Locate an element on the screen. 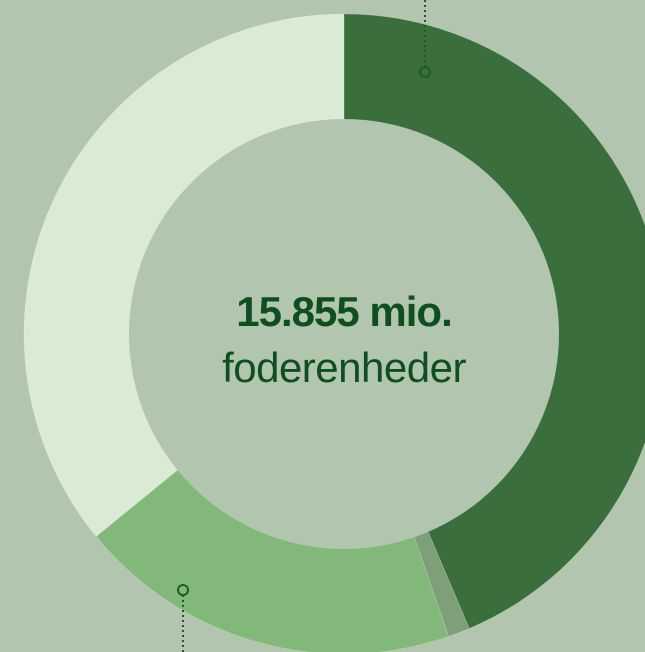 Image resolution: width=645 pixels, height=652 pixels. center-label: foderenheder is located at coordinates (344, 367).